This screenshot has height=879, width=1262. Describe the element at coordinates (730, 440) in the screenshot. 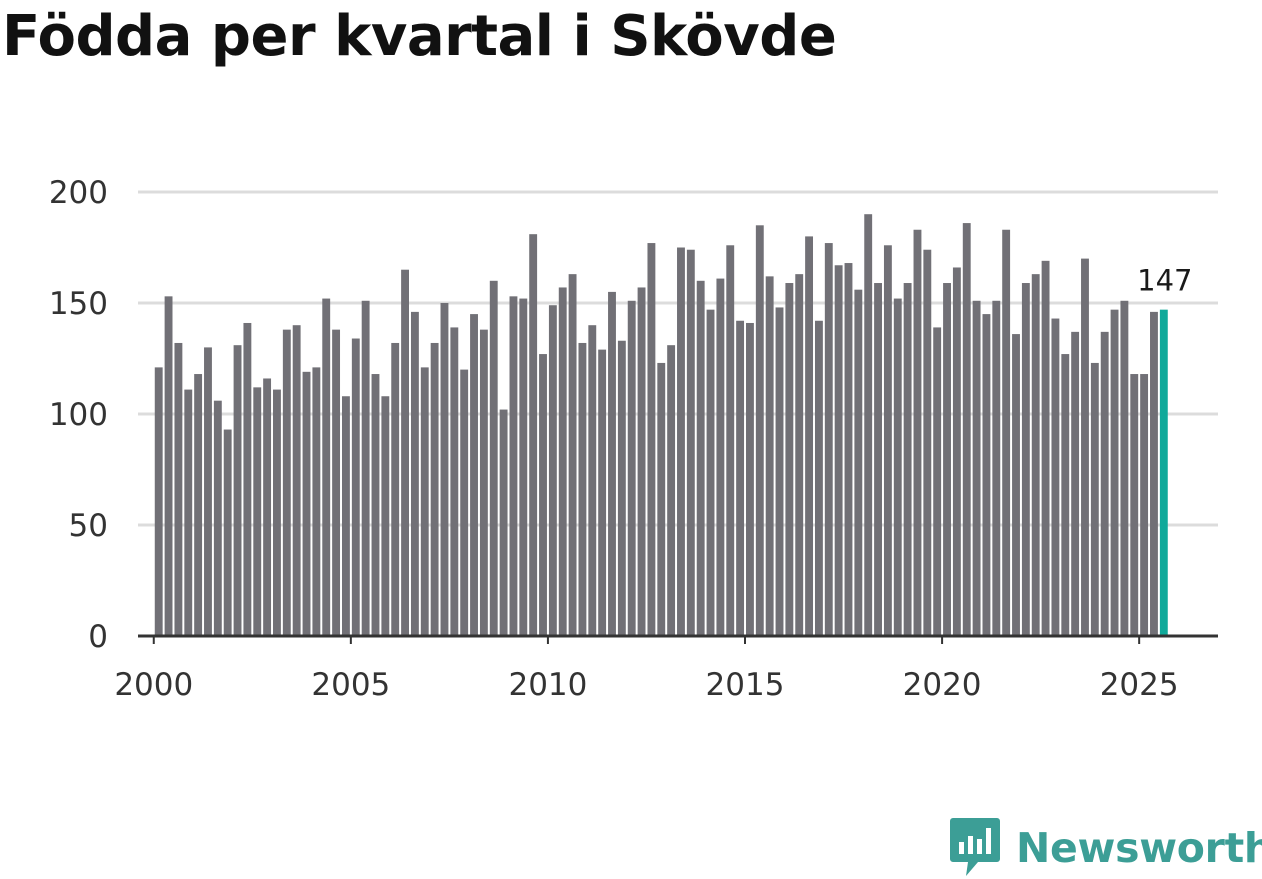

I see `bar-2014-q3` at that location.